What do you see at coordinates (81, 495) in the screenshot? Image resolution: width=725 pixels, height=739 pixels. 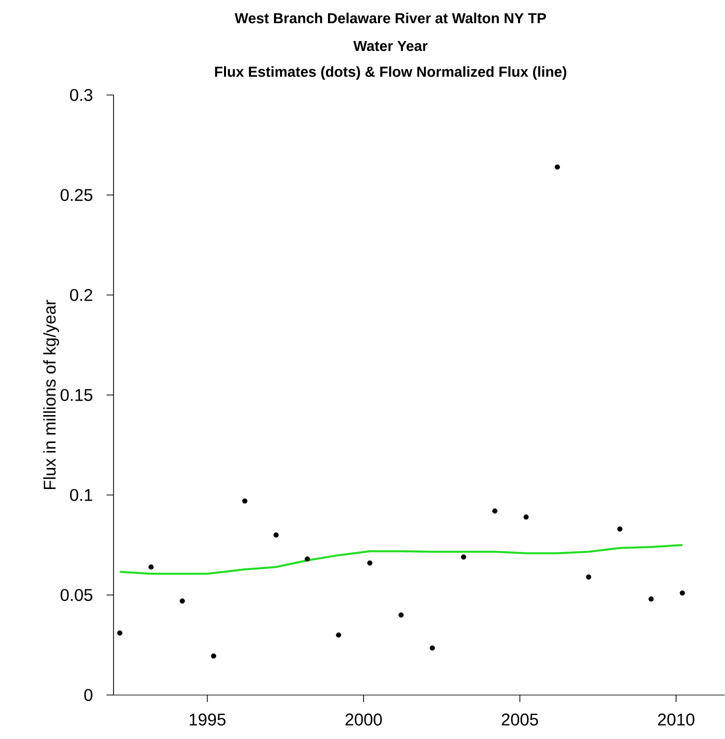 I see `y-tick-label: 0.1` at bounding box center [81, 495].